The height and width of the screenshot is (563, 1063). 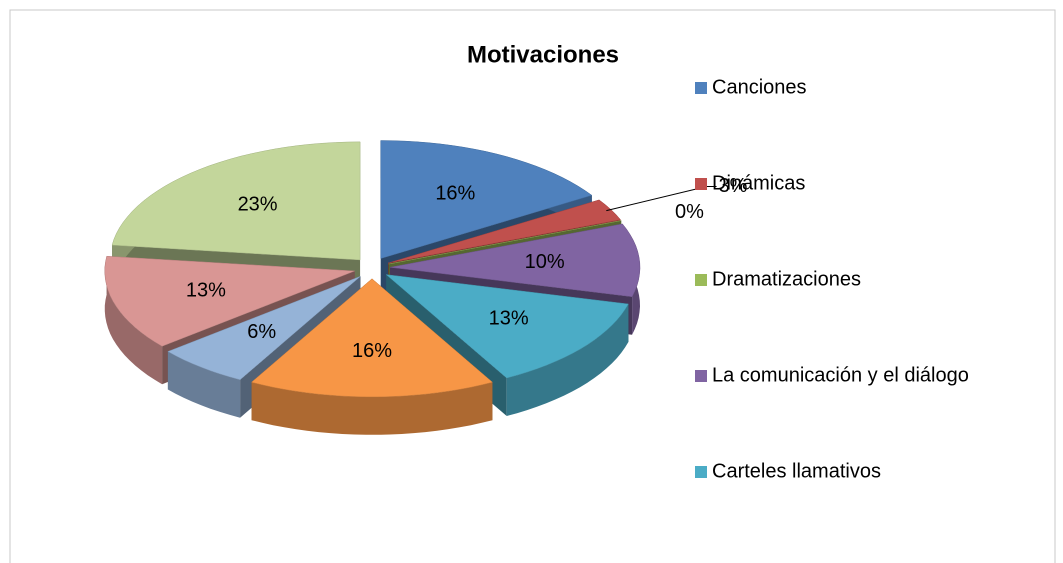 I want to click on data-label: 10%, so click(x=545, y=262).